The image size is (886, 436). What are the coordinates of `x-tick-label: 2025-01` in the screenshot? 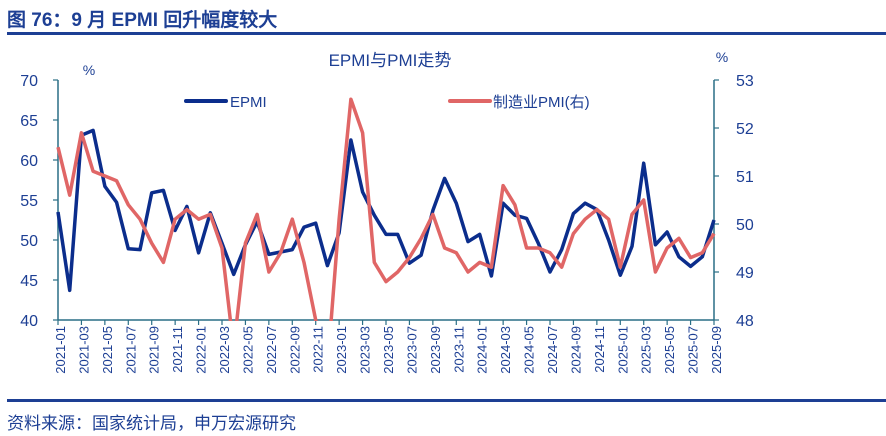 It's located at (622, 350).